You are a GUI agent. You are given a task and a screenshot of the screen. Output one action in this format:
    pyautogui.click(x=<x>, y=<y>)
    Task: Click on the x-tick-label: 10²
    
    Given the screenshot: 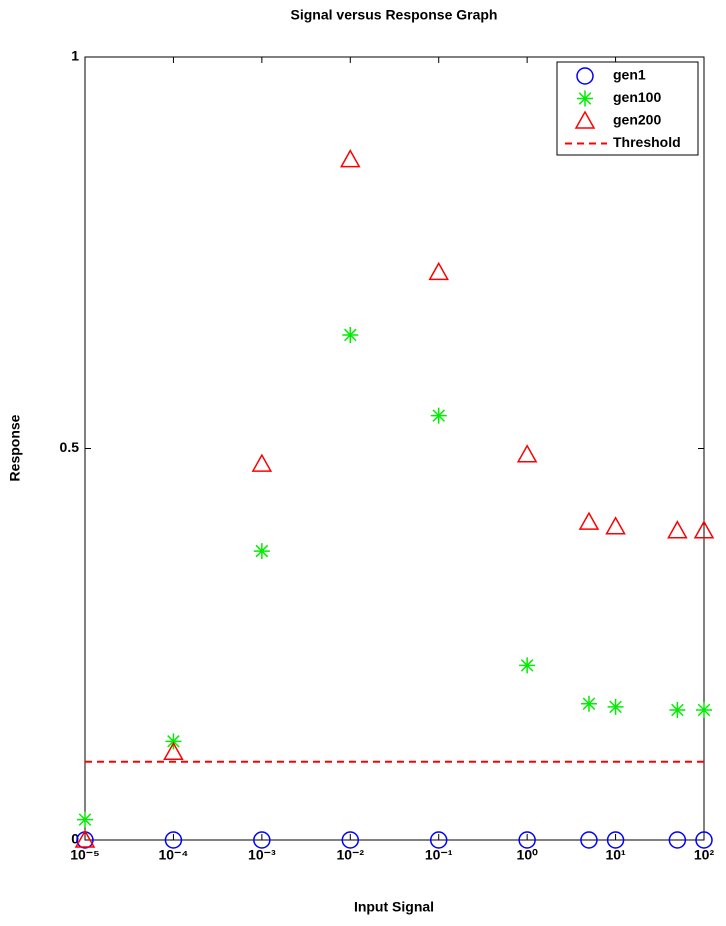 What is the action you would take?
    pyautogui.click(x=704, y=855)
    